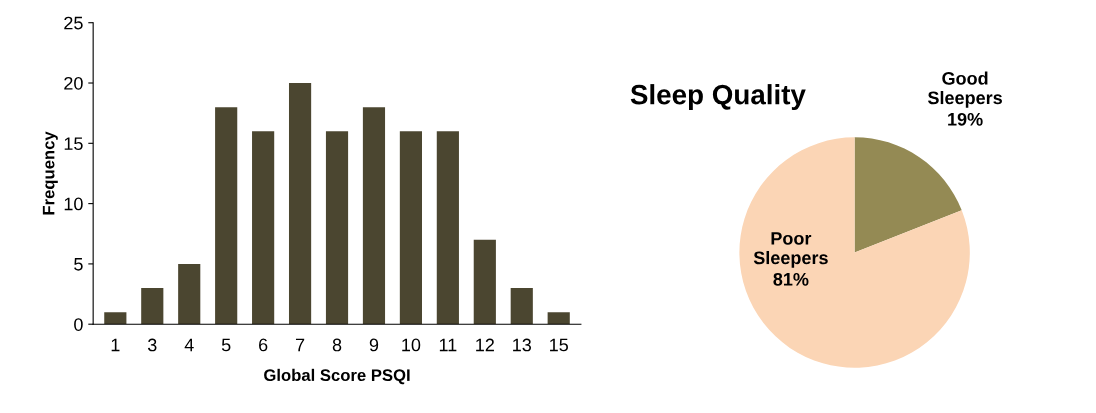 This screenshot has height=413, width=1096. What do you see at coordinates (411, 345) in the screenshot?
I see `x-tick-label: 10` at bounding box center [411, 345].